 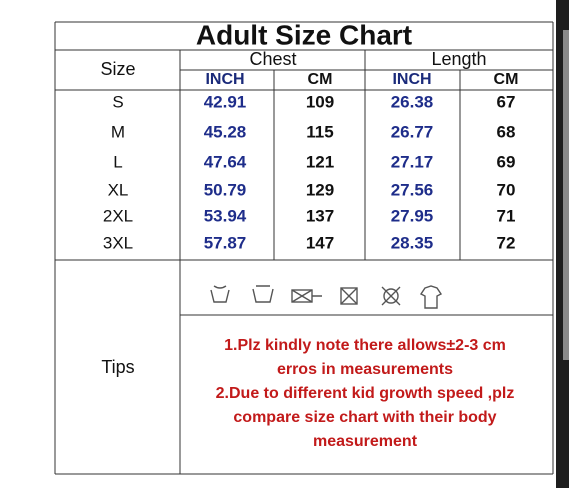 I want to click on chest-cm: 109, so click(x=320, y=101).